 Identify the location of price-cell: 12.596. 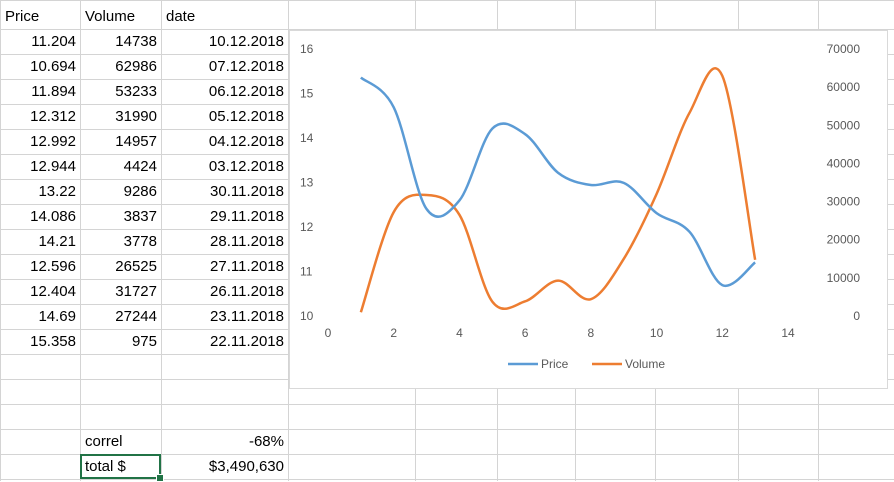
(53, 266).